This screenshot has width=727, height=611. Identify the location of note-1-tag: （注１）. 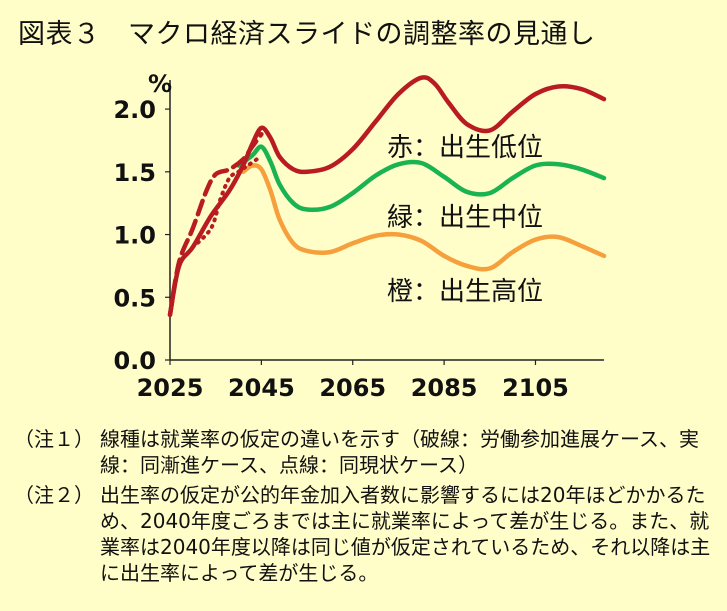
(54, 439).